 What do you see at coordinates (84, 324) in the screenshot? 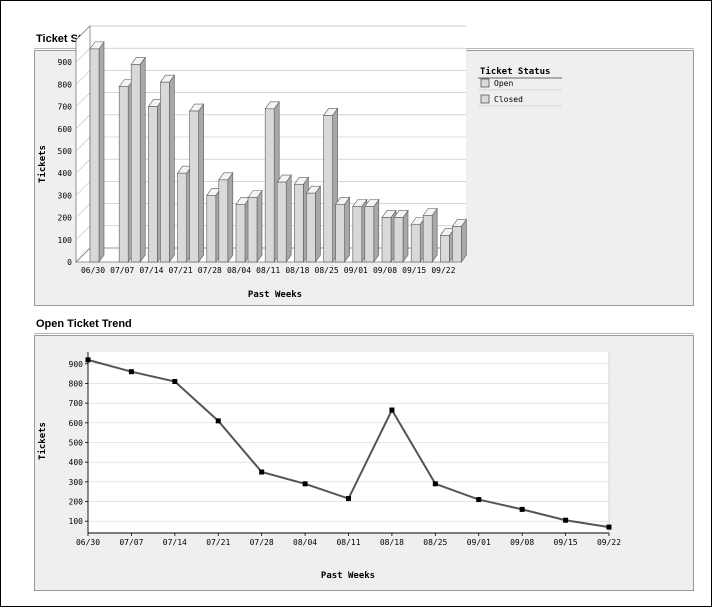
I see `section-title-open-trend: Open Ticket Trend` at bounding box center [84, 324].